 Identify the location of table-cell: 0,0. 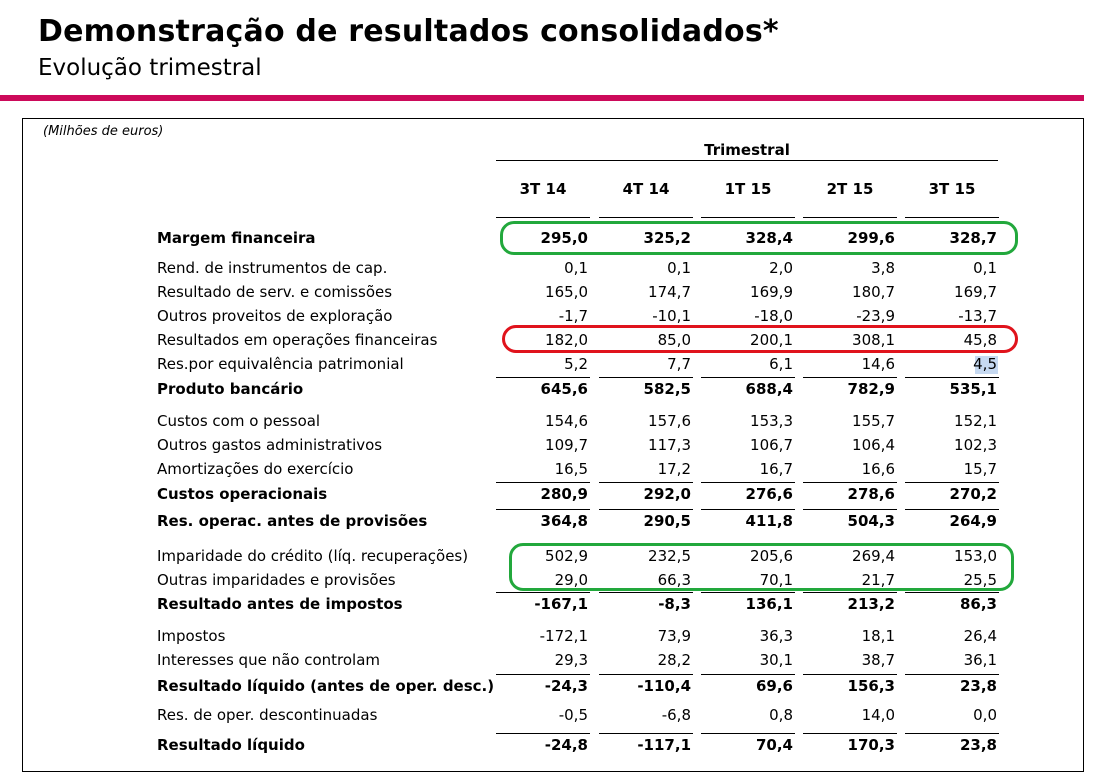
(985, 715).